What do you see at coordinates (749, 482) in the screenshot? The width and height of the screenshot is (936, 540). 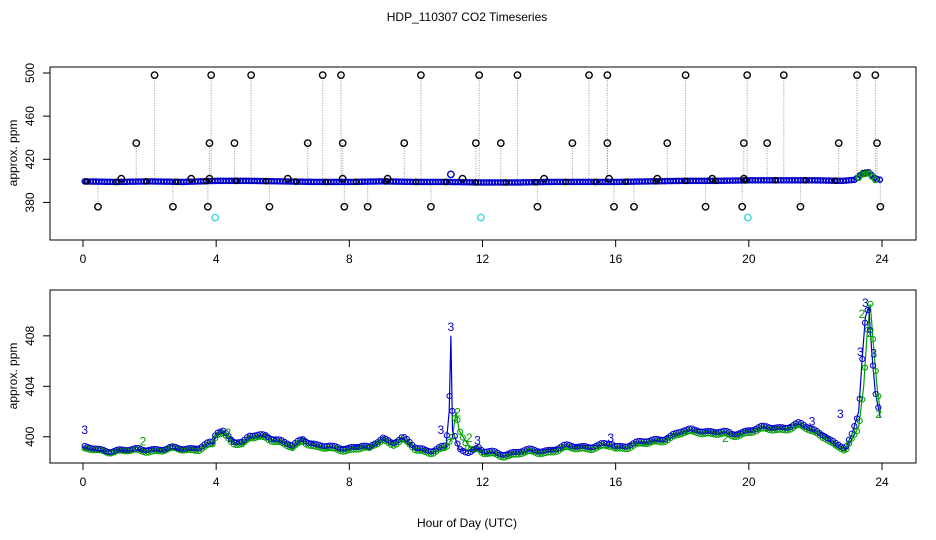 I see `panel-2-x-tick-label: 20` at bounding box center [749, 482].